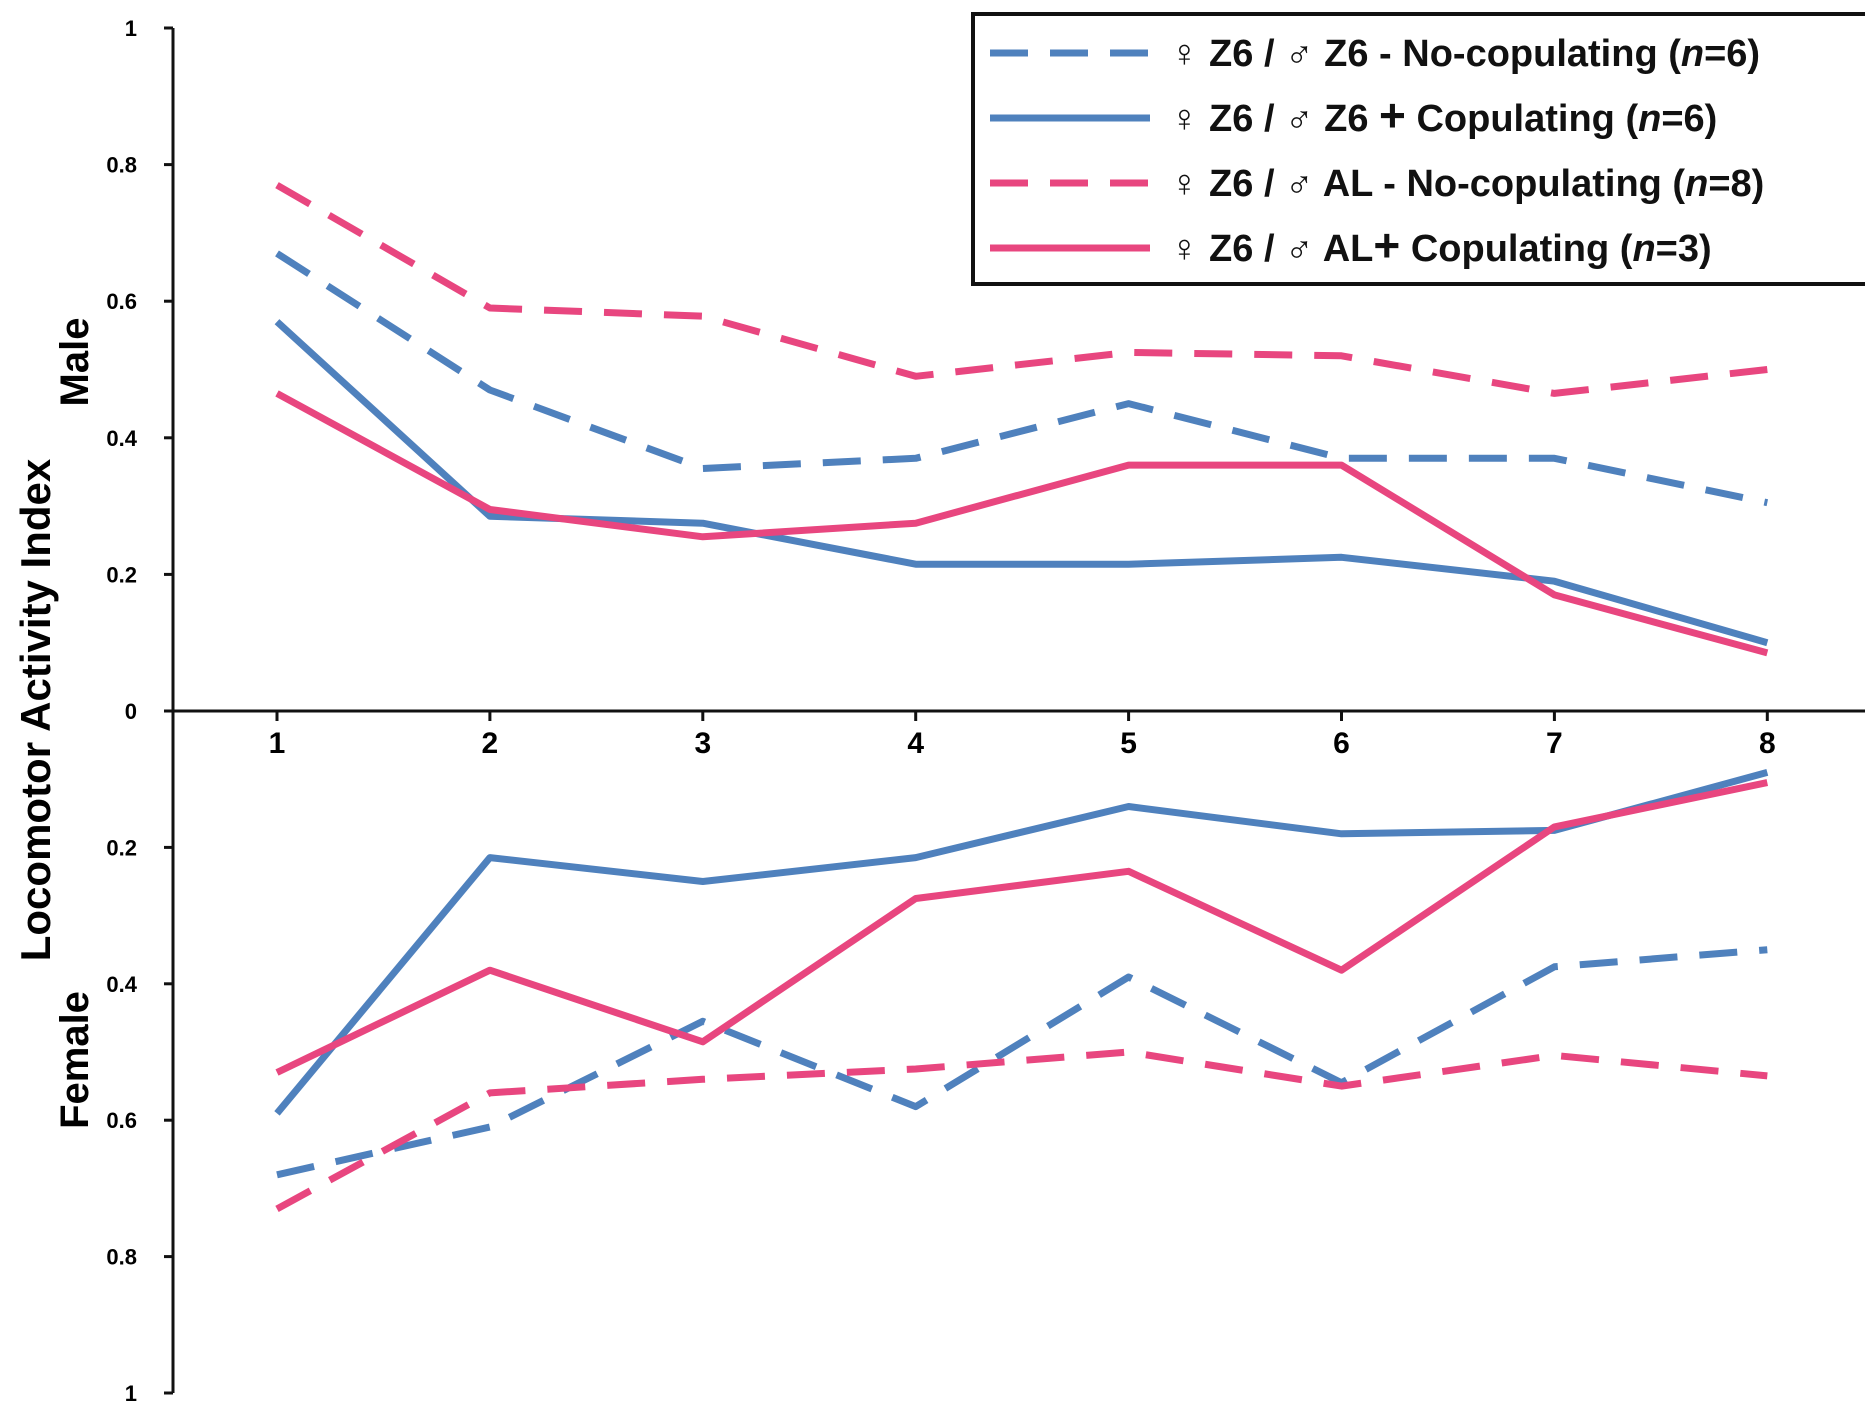  What do you see at coordinates (121, 847) in the screenshot?
I see `y-tick-label-female: 0.2` at bounding box center [121, 847].